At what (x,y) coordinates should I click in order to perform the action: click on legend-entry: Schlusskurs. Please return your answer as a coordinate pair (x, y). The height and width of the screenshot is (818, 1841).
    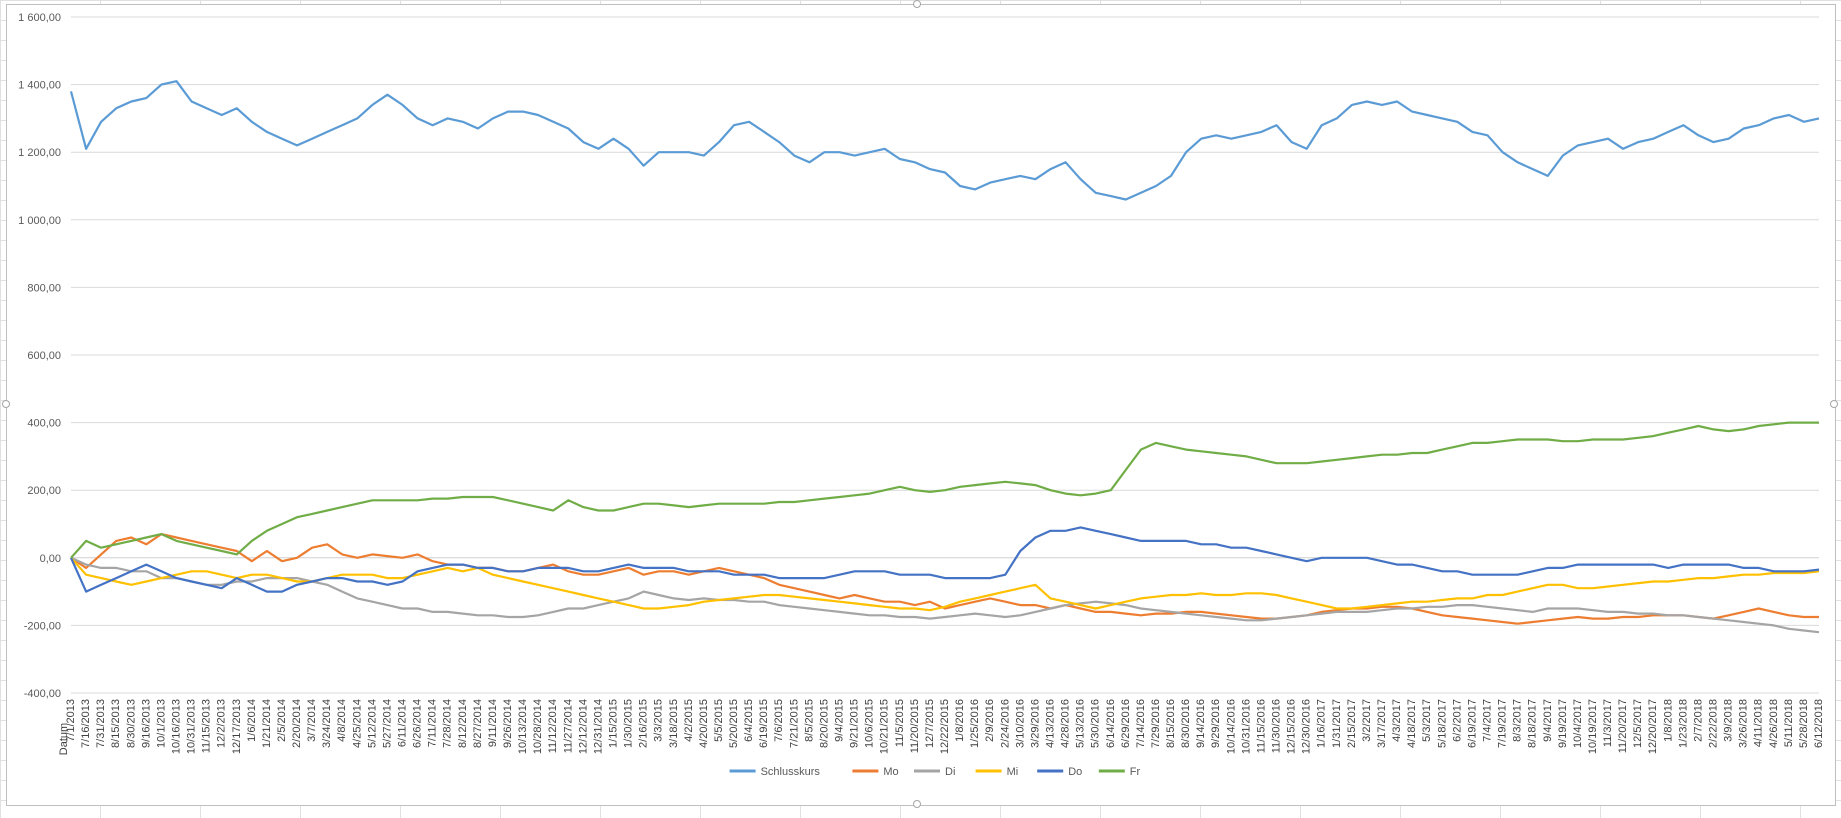
    Looking at the image, I should click on (775, 772).